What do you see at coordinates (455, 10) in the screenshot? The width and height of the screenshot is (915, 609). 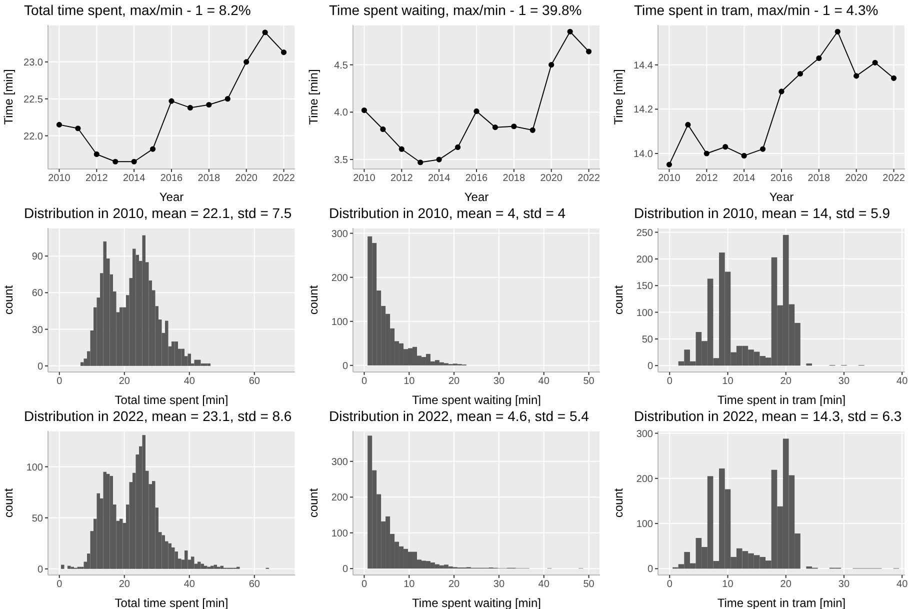 I see `chart-title: Time spent waiting, max/min - 1 = 39.8%` at bounding box center [455, 10].